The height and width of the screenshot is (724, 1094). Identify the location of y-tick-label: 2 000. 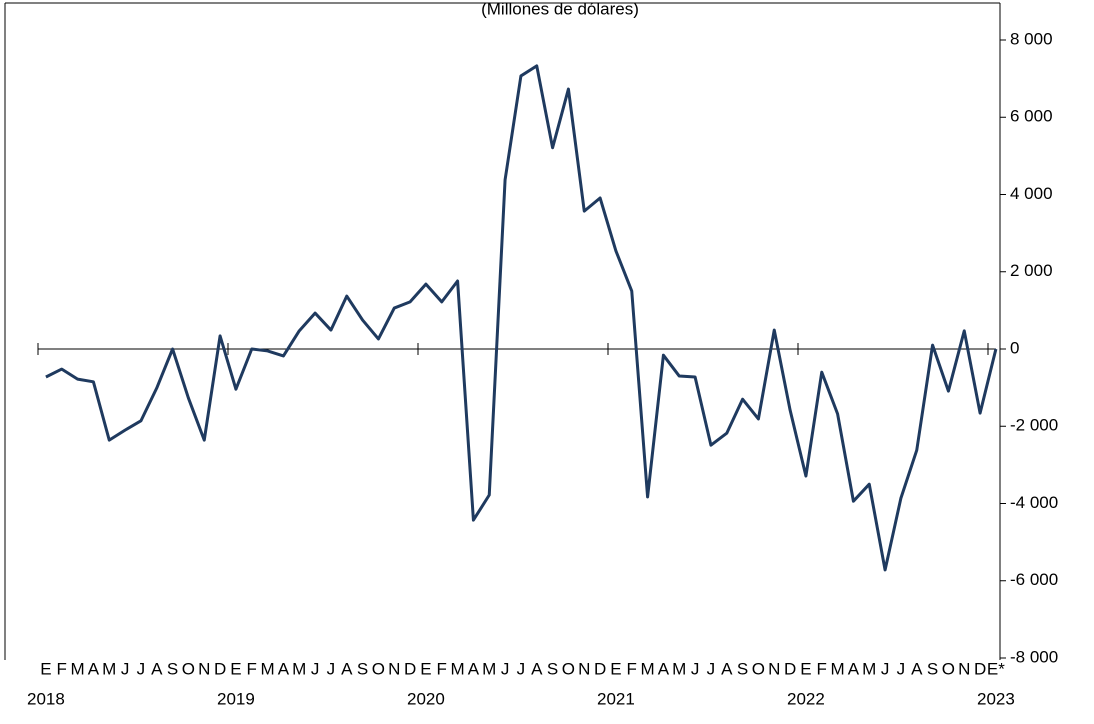
(1031, 270).